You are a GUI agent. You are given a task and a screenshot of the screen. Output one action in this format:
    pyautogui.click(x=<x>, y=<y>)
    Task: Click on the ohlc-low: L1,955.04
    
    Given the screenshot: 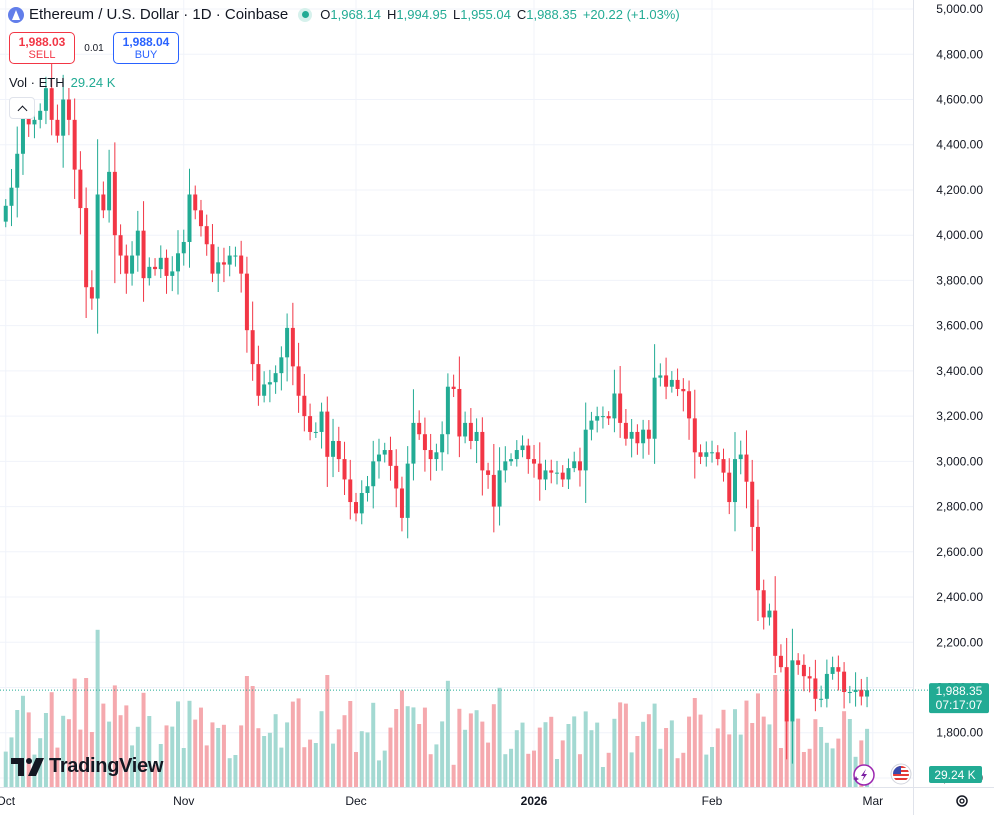 What is the action you would take?
    pyautogui.click(x=482, y=14)
    